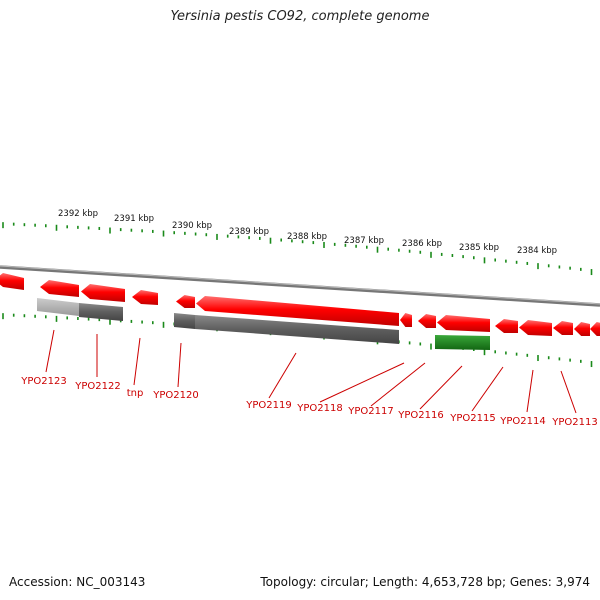 This screenshot has height=600, width=600. Describe the element at coordinates (472, 418) in the screenshot. I see `gene-label: YPO2115` at that location.